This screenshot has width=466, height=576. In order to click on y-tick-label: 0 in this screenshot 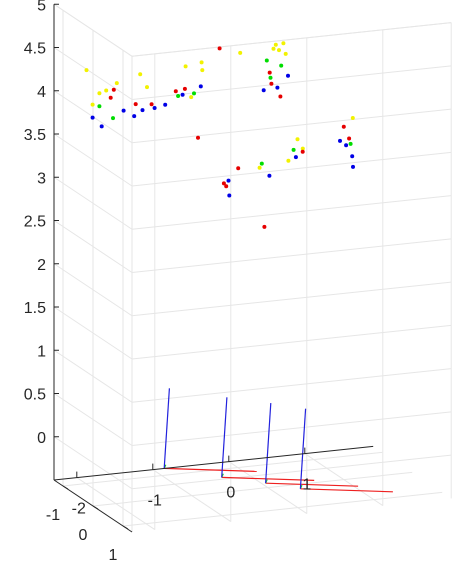, I will do `click(83, 535)`.